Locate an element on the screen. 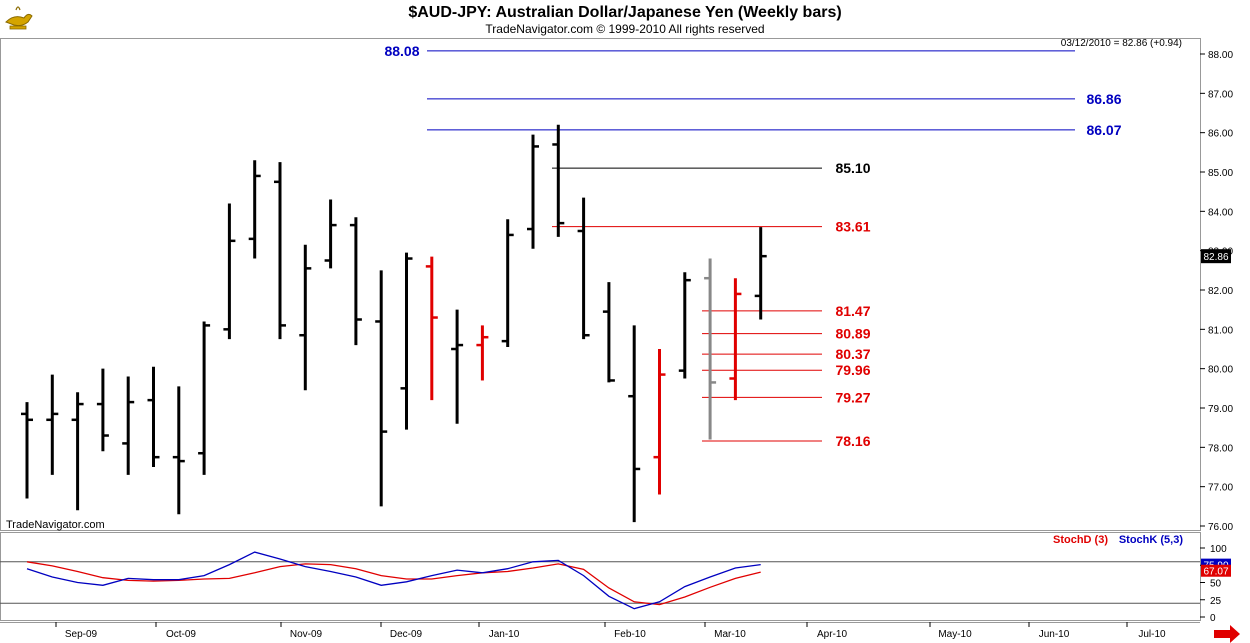  price-tick-label: 79.00 is located at coordinates (1220, 409).